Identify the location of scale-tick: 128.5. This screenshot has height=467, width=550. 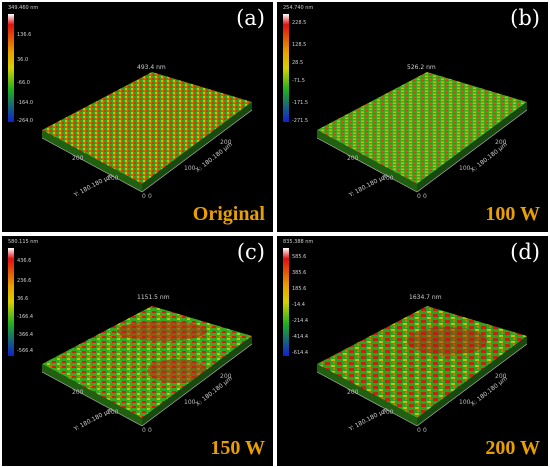
(299, 45).